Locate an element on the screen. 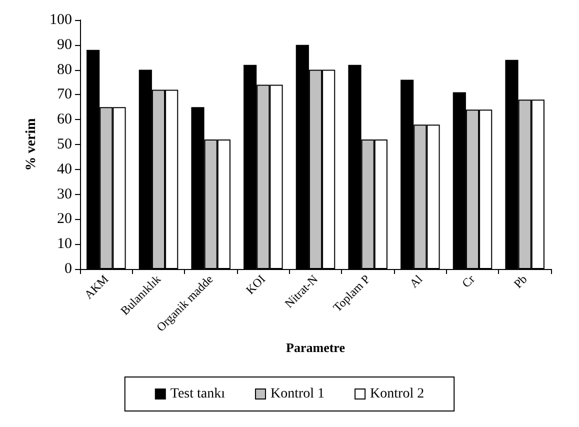 The image size is (579, 427). x-tick-label: Pb is located at coordinates (520, 281).